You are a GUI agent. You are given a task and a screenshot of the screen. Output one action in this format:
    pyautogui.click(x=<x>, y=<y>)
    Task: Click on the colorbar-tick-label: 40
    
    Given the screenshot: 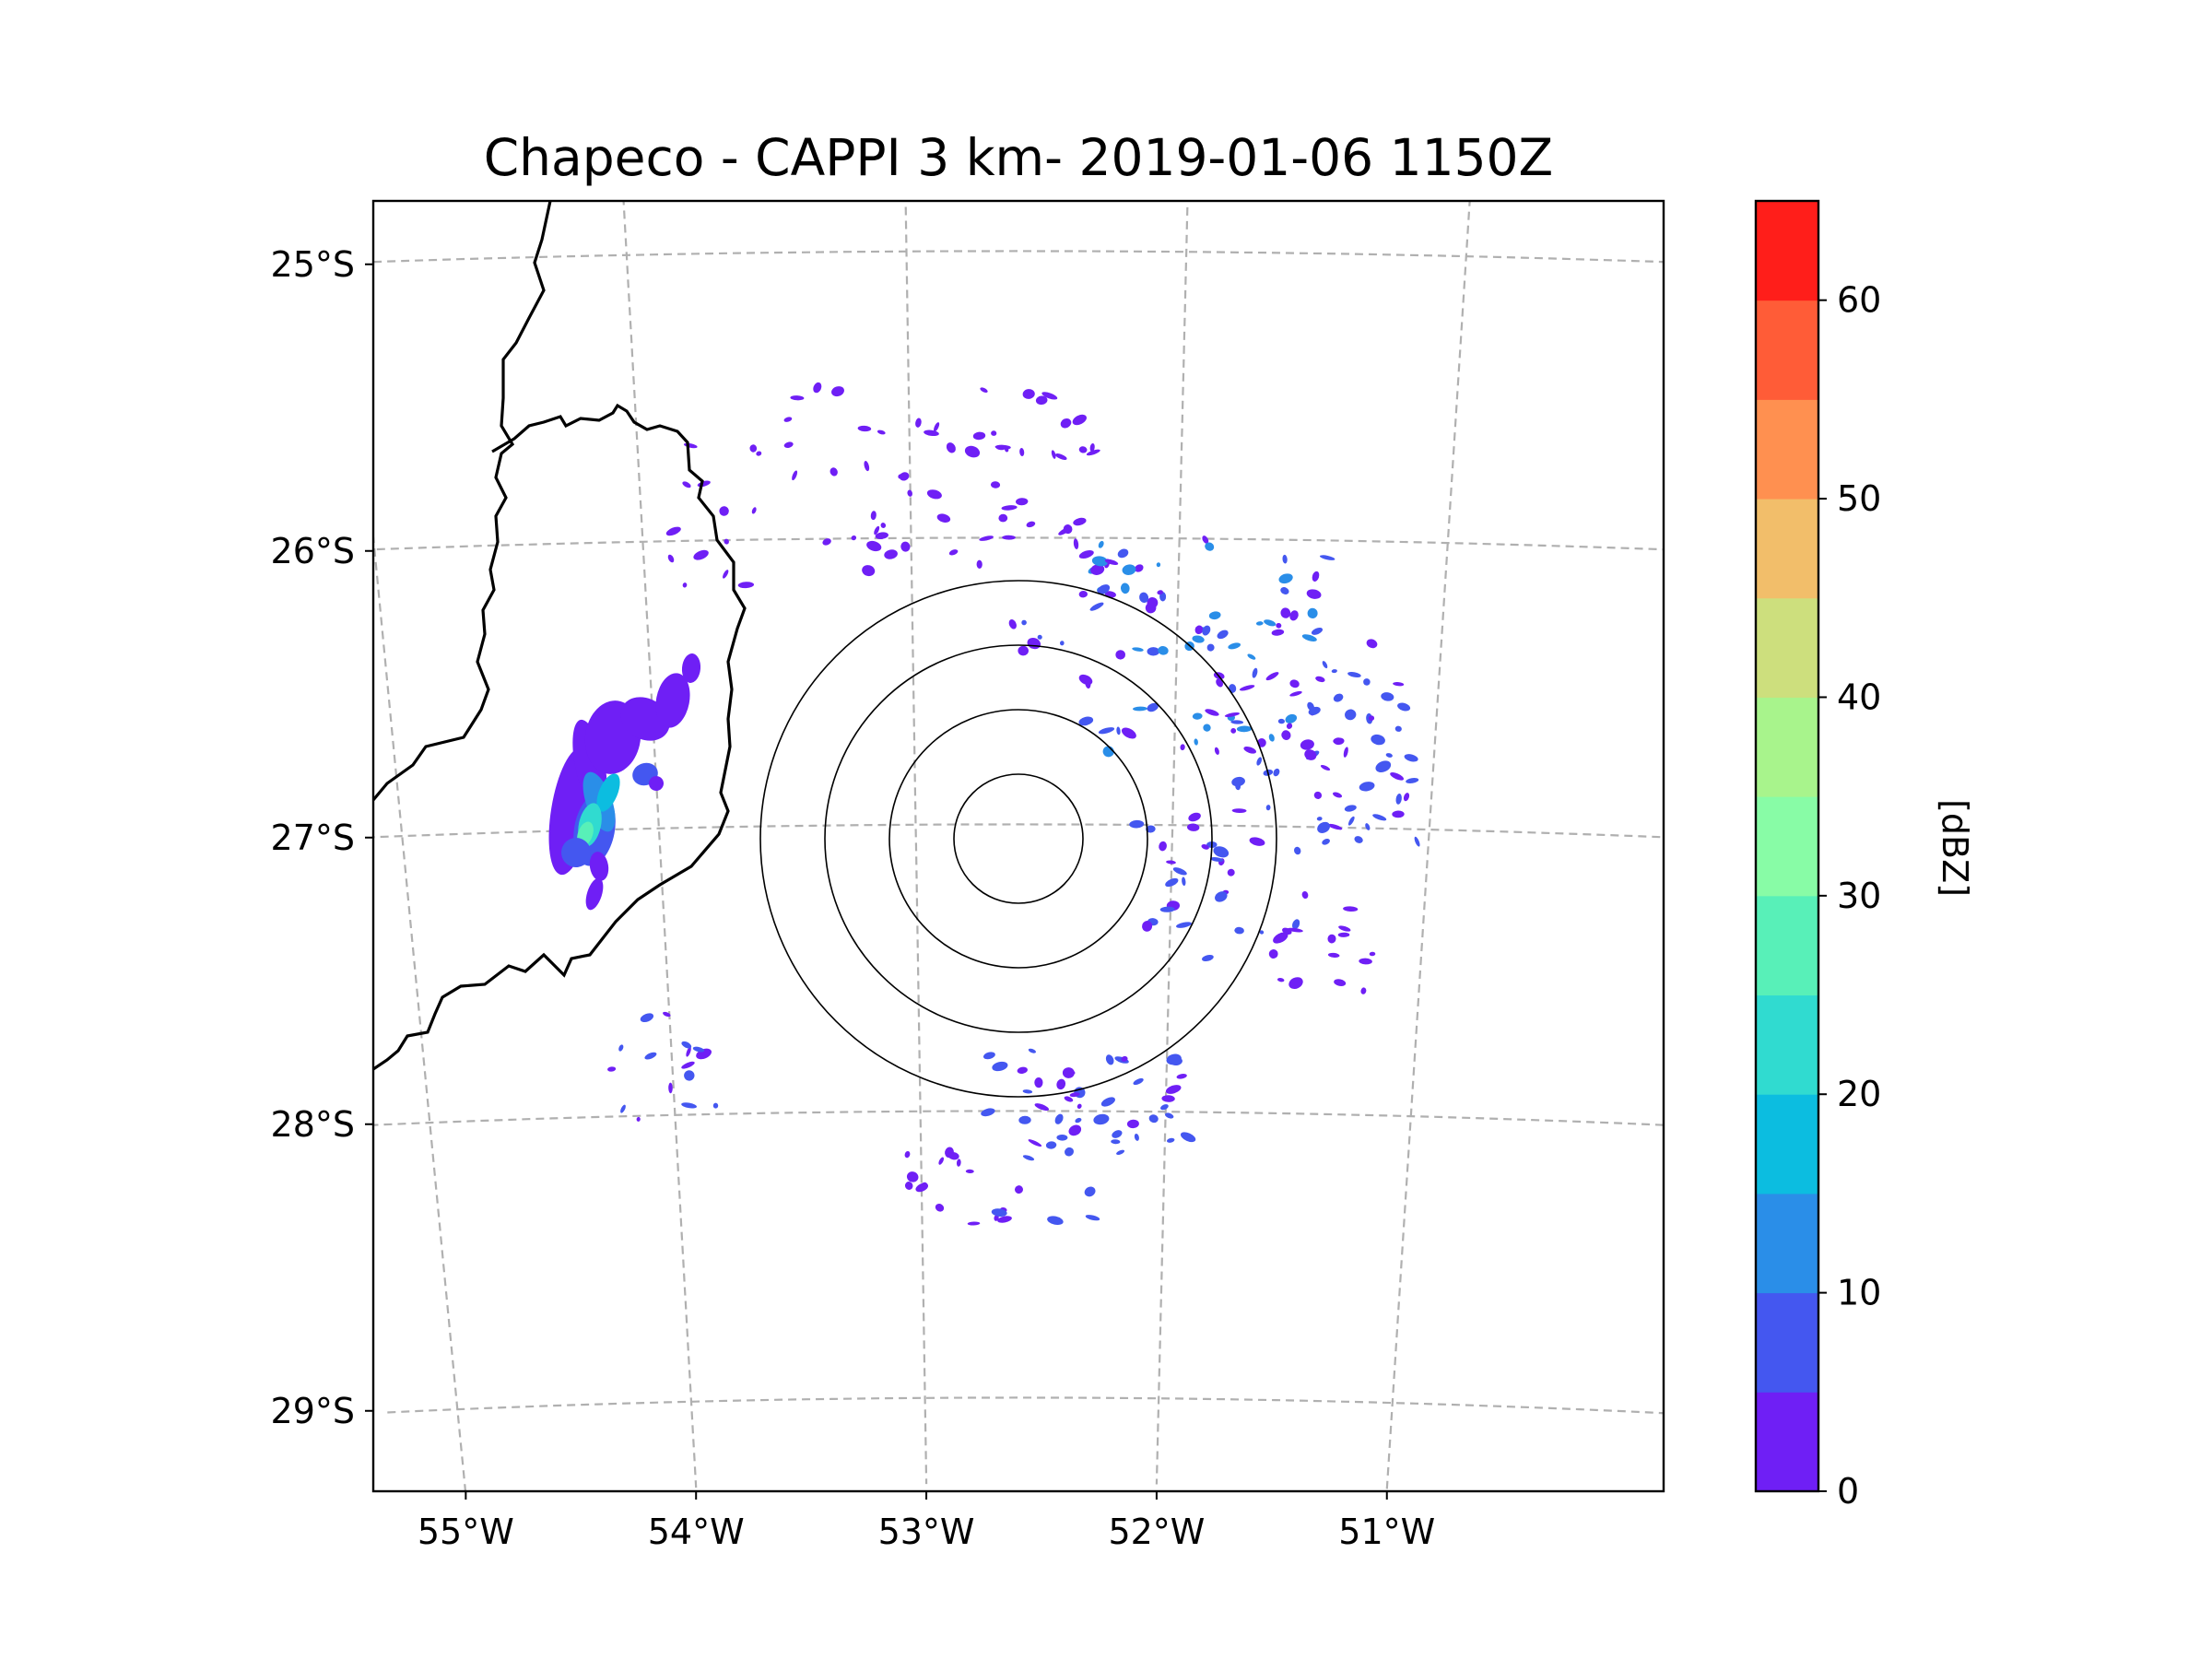 What is the action you would take?
    pyautogui.click(x=1859, y=697)
    